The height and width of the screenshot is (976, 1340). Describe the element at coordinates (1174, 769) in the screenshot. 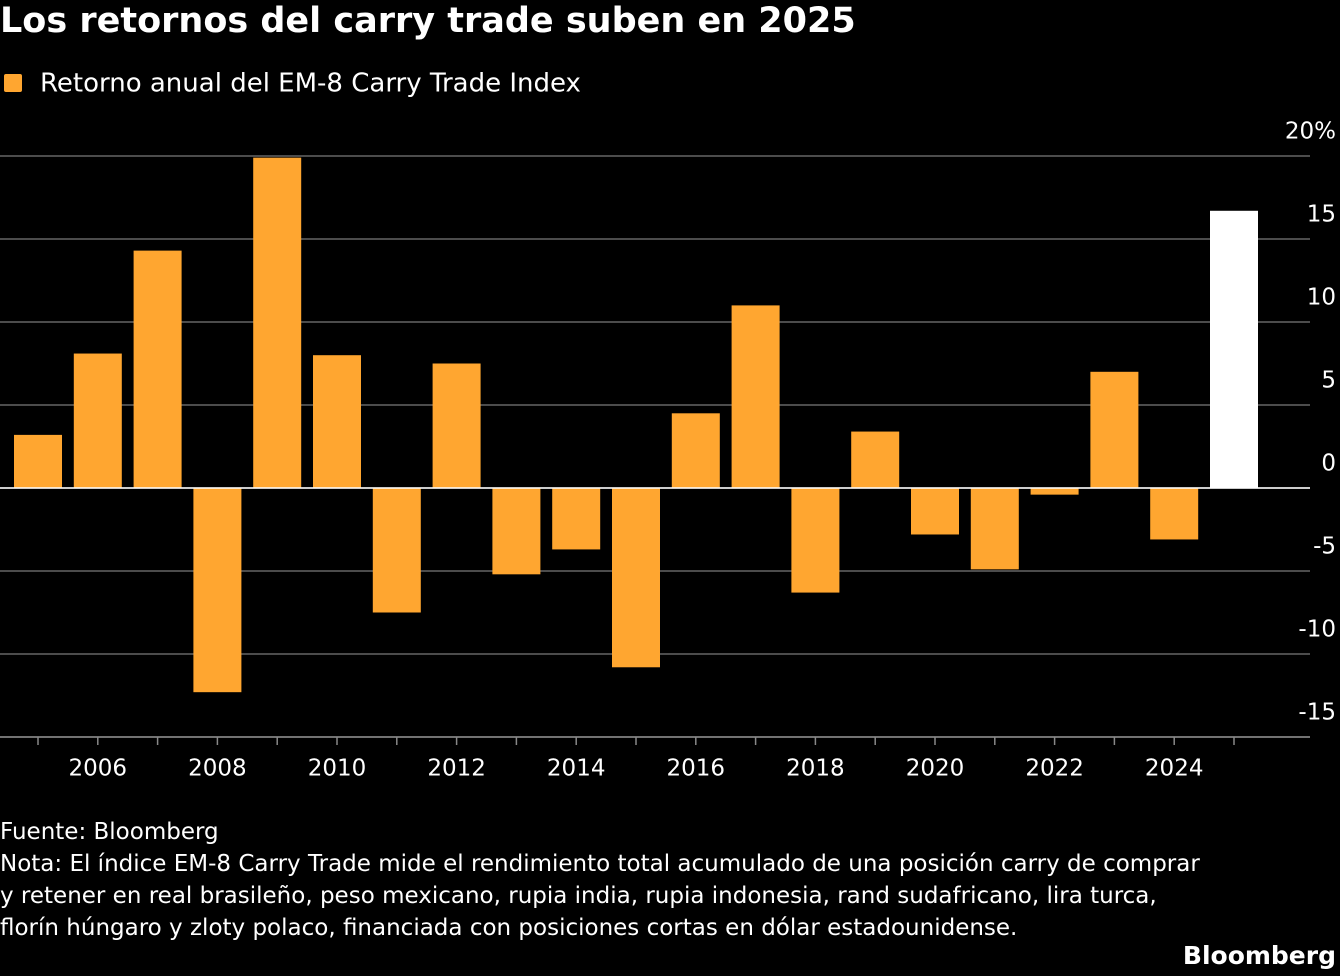

I see `x-tick-label: 2024` at that location.